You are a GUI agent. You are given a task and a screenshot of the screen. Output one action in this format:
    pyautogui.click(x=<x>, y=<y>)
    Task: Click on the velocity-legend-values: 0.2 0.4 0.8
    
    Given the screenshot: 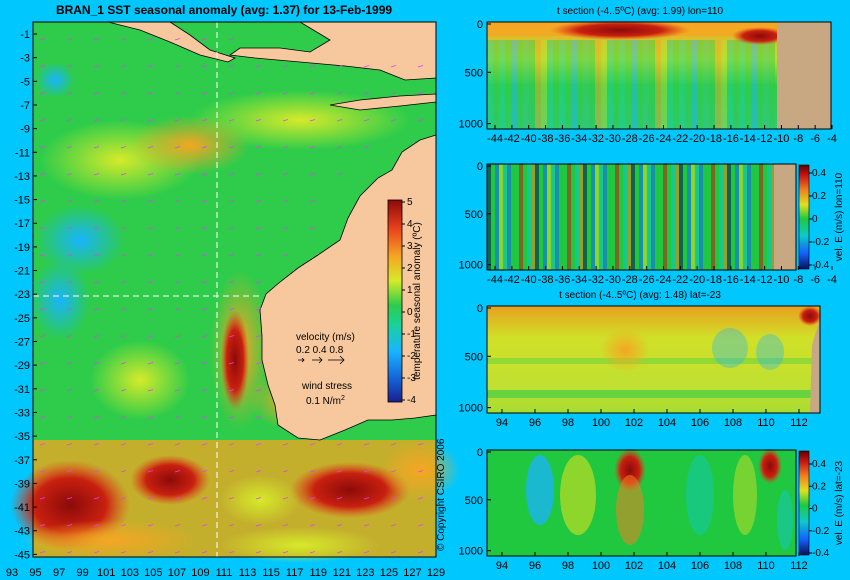 What is the action you would take?
    pyautogui.click(x=320, y=350)
    